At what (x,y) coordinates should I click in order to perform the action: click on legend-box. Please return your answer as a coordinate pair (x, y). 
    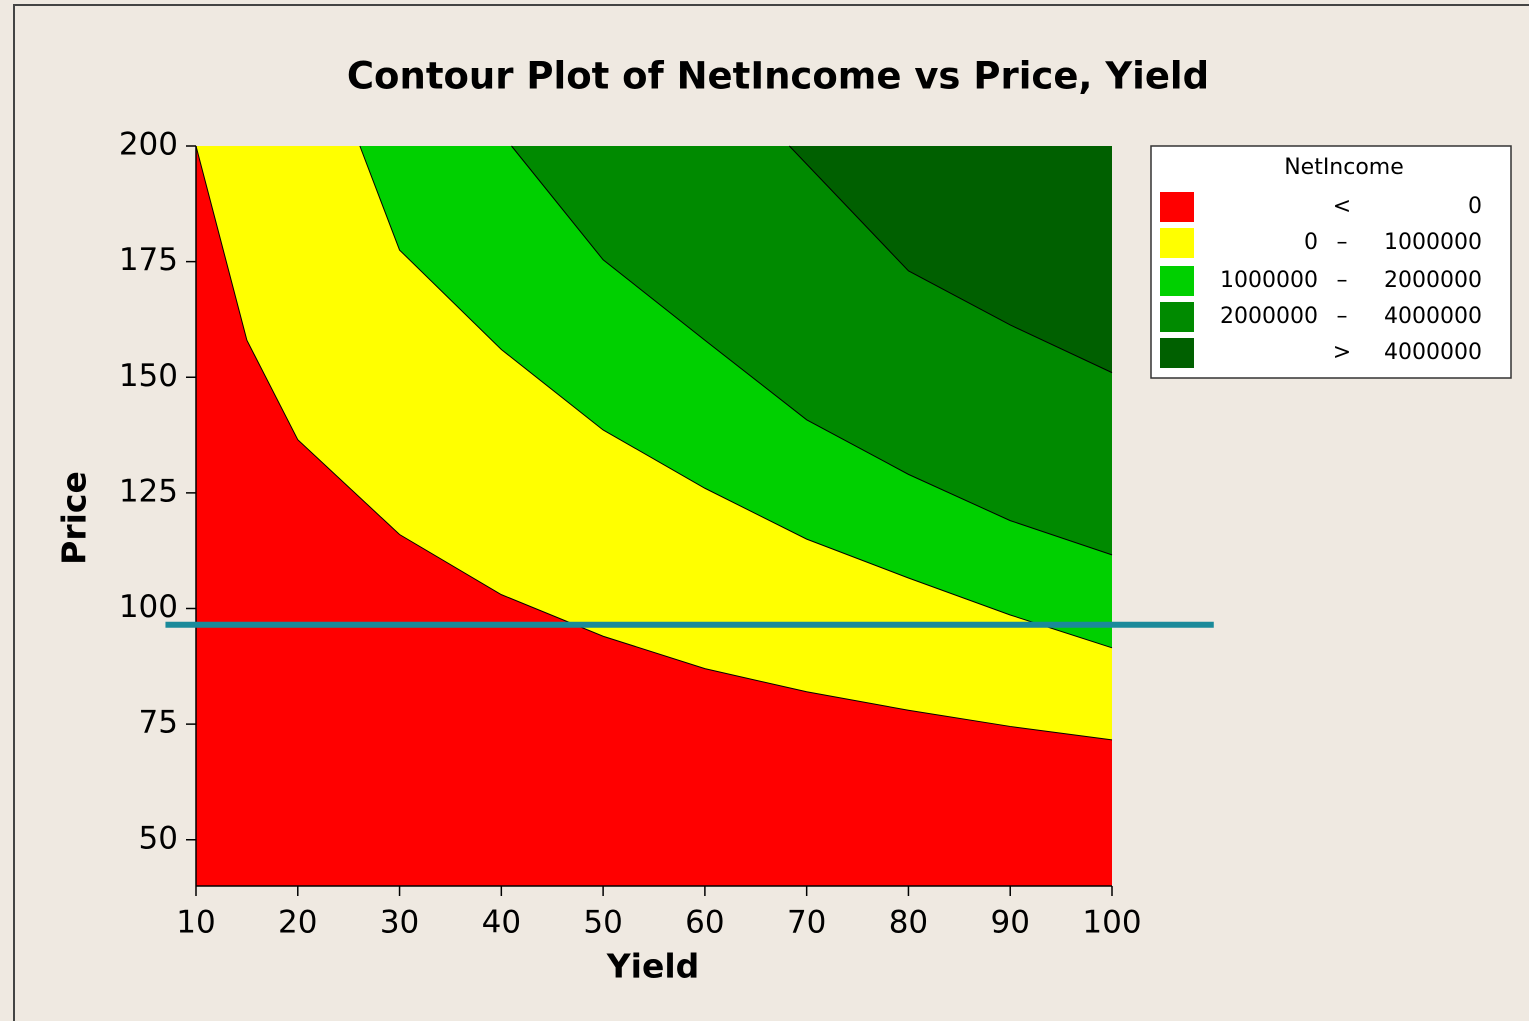
    Looking at the image, I should click on (1331, 262).